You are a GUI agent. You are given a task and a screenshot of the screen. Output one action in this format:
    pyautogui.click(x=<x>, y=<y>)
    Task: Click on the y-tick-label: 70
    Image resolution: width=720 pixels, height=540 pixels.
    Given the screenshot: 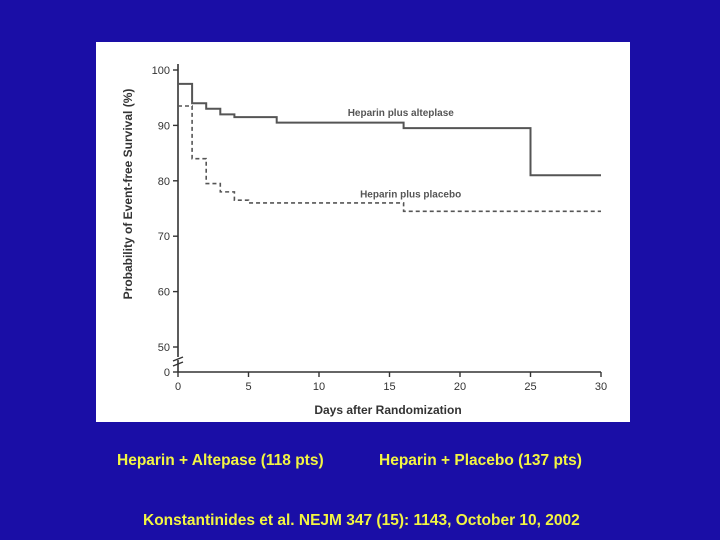 What is the action you would take?
    pyautogui.click(x=164, y=237)
    